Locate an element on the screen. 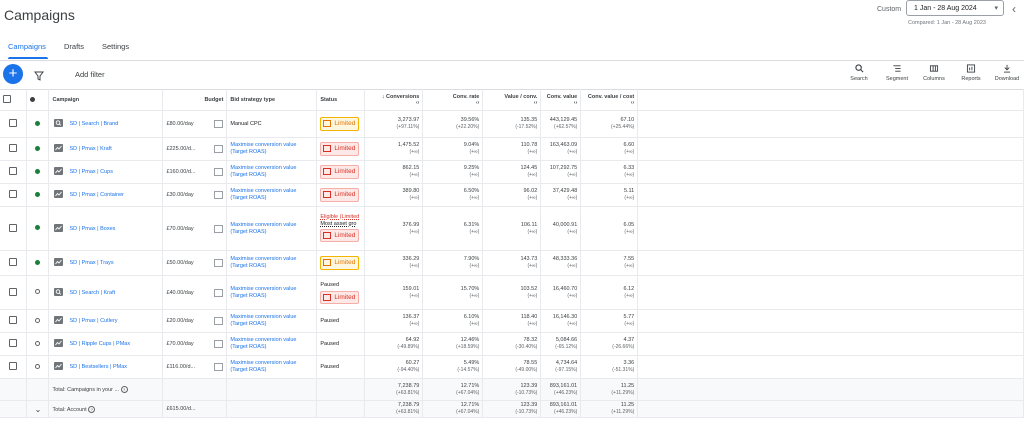 The width and height of the screenshot is (1024, 424). campaign-name-link: SD | Pmax | Boxes is located at coordinates (92, 228).